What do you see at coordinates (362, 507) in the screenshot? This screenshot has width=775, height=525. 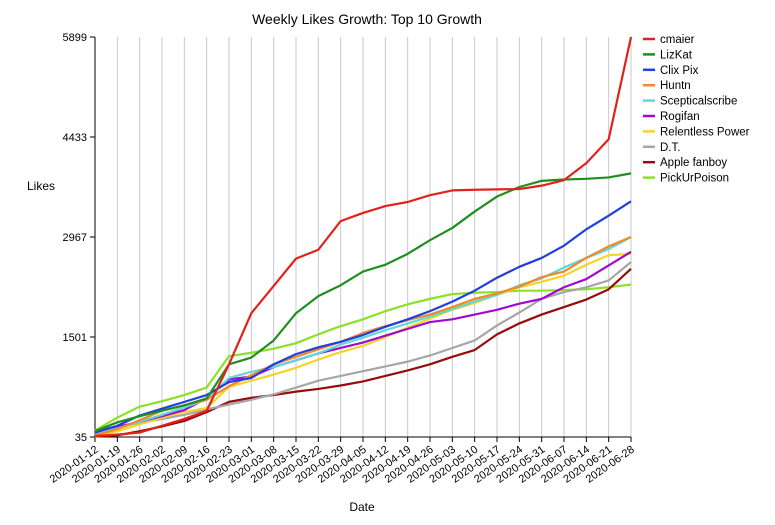 I see `x-axis-label: Date` at bounding box center [362, 507].